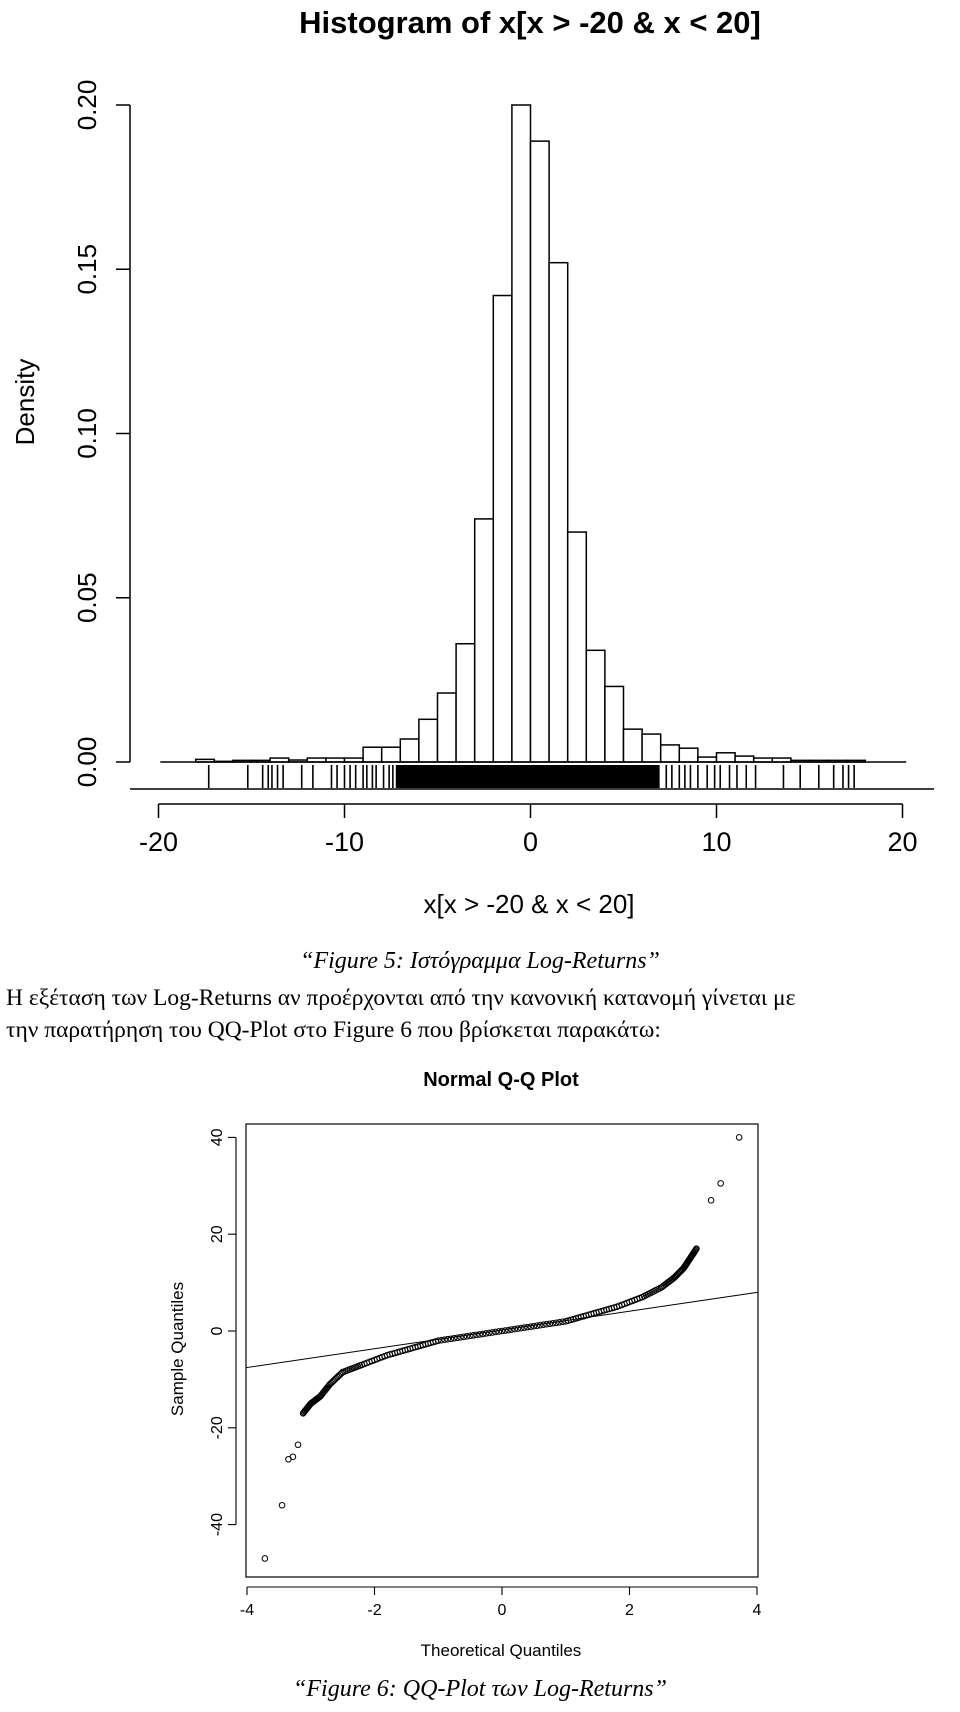  What do you see at coordinates (480, 1689) in the screenshot?
I see `figure6-caption: “Figure 6: QQ-Plot των Log-Returns”` at bounding box center [480, 1689].